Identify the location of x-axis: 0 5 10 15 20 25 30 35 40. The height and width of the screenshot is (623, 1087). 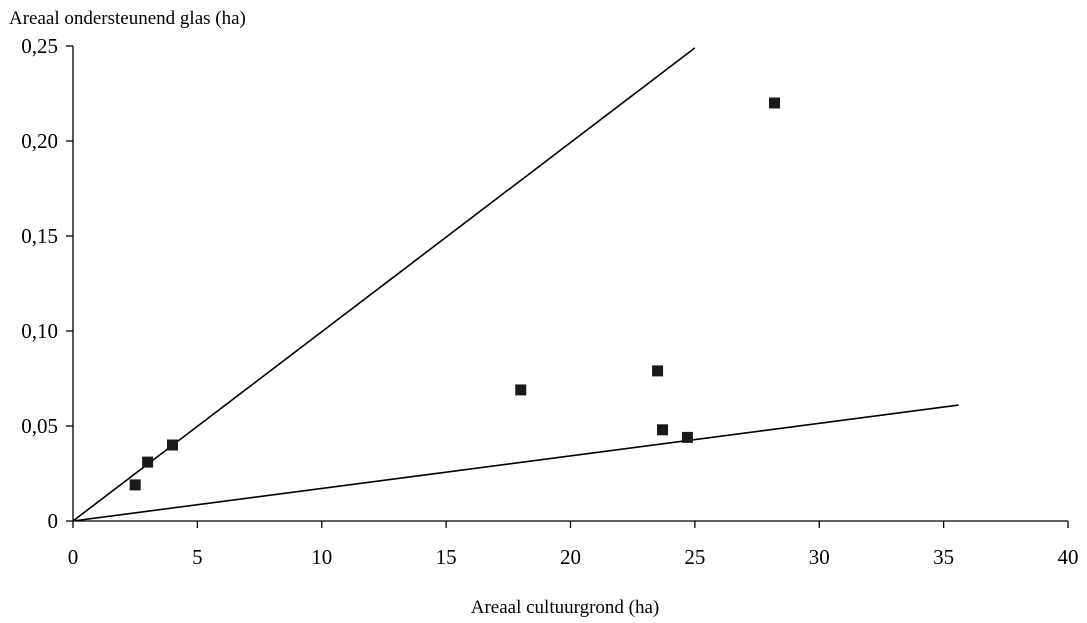
(573, 544).